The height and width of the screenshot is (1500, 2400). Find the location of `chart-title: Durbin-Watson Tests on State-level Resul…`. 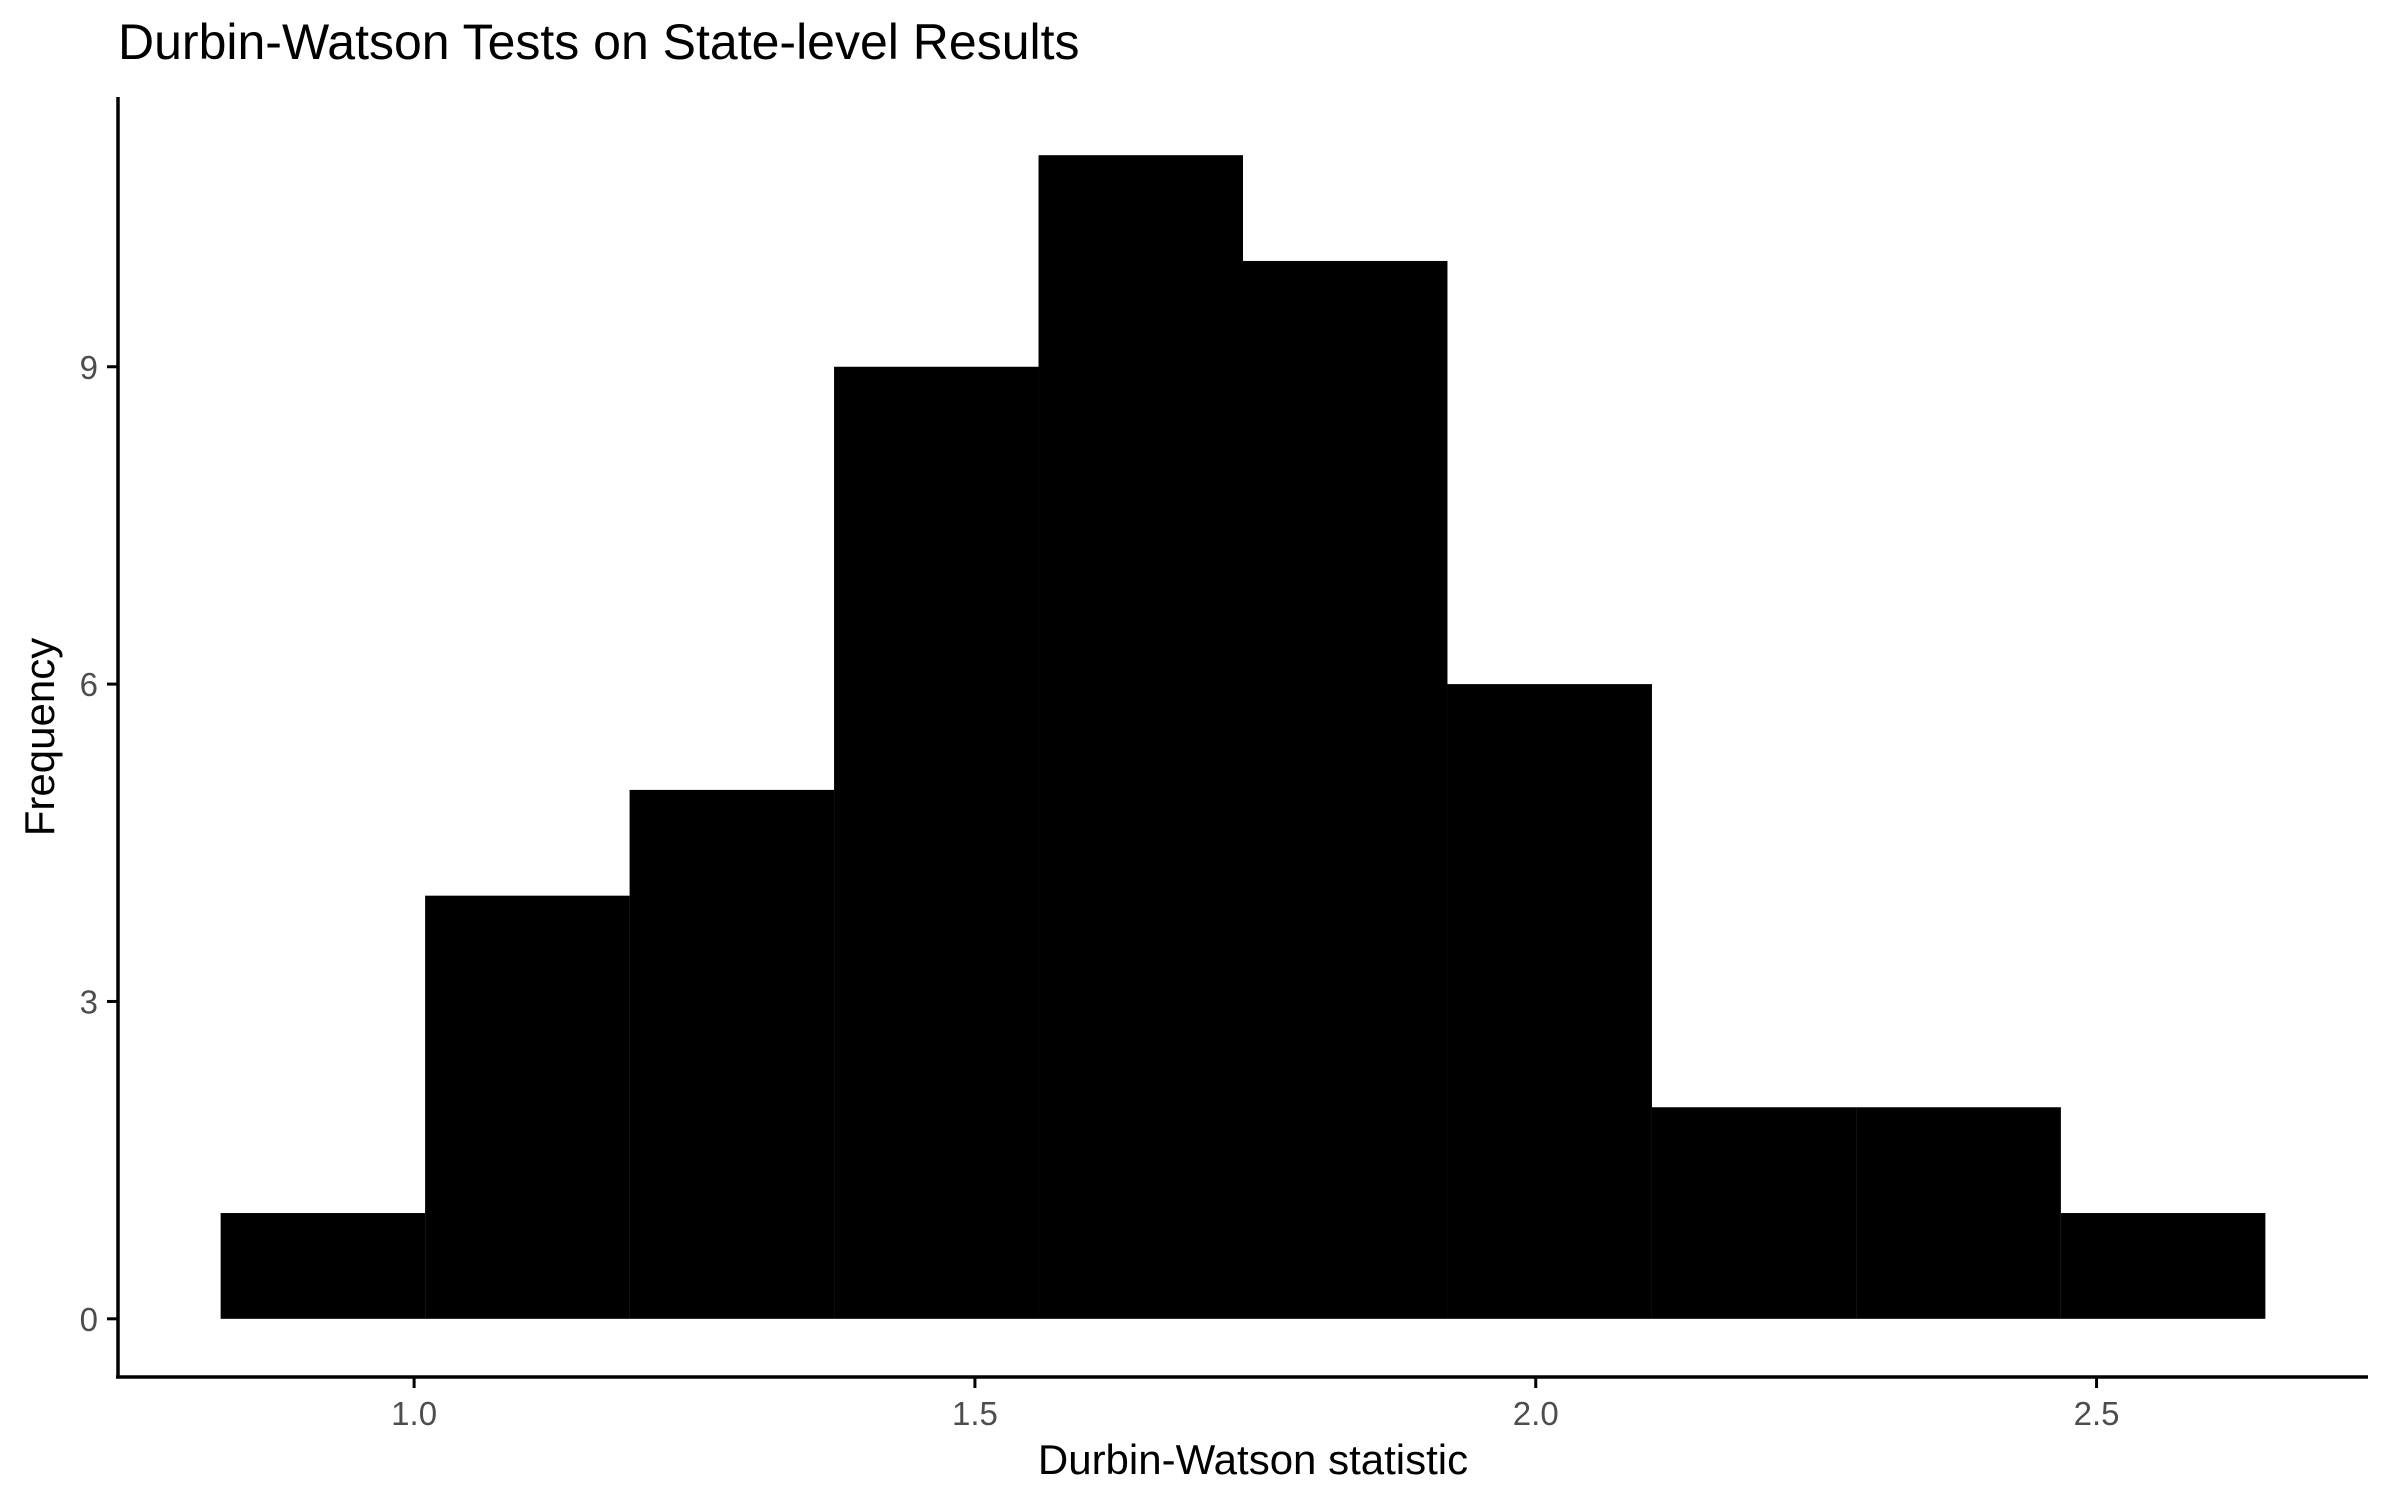

chart-title: Durbin-Watson Tests on State-level Resul… is located at coordinates (599, 42).